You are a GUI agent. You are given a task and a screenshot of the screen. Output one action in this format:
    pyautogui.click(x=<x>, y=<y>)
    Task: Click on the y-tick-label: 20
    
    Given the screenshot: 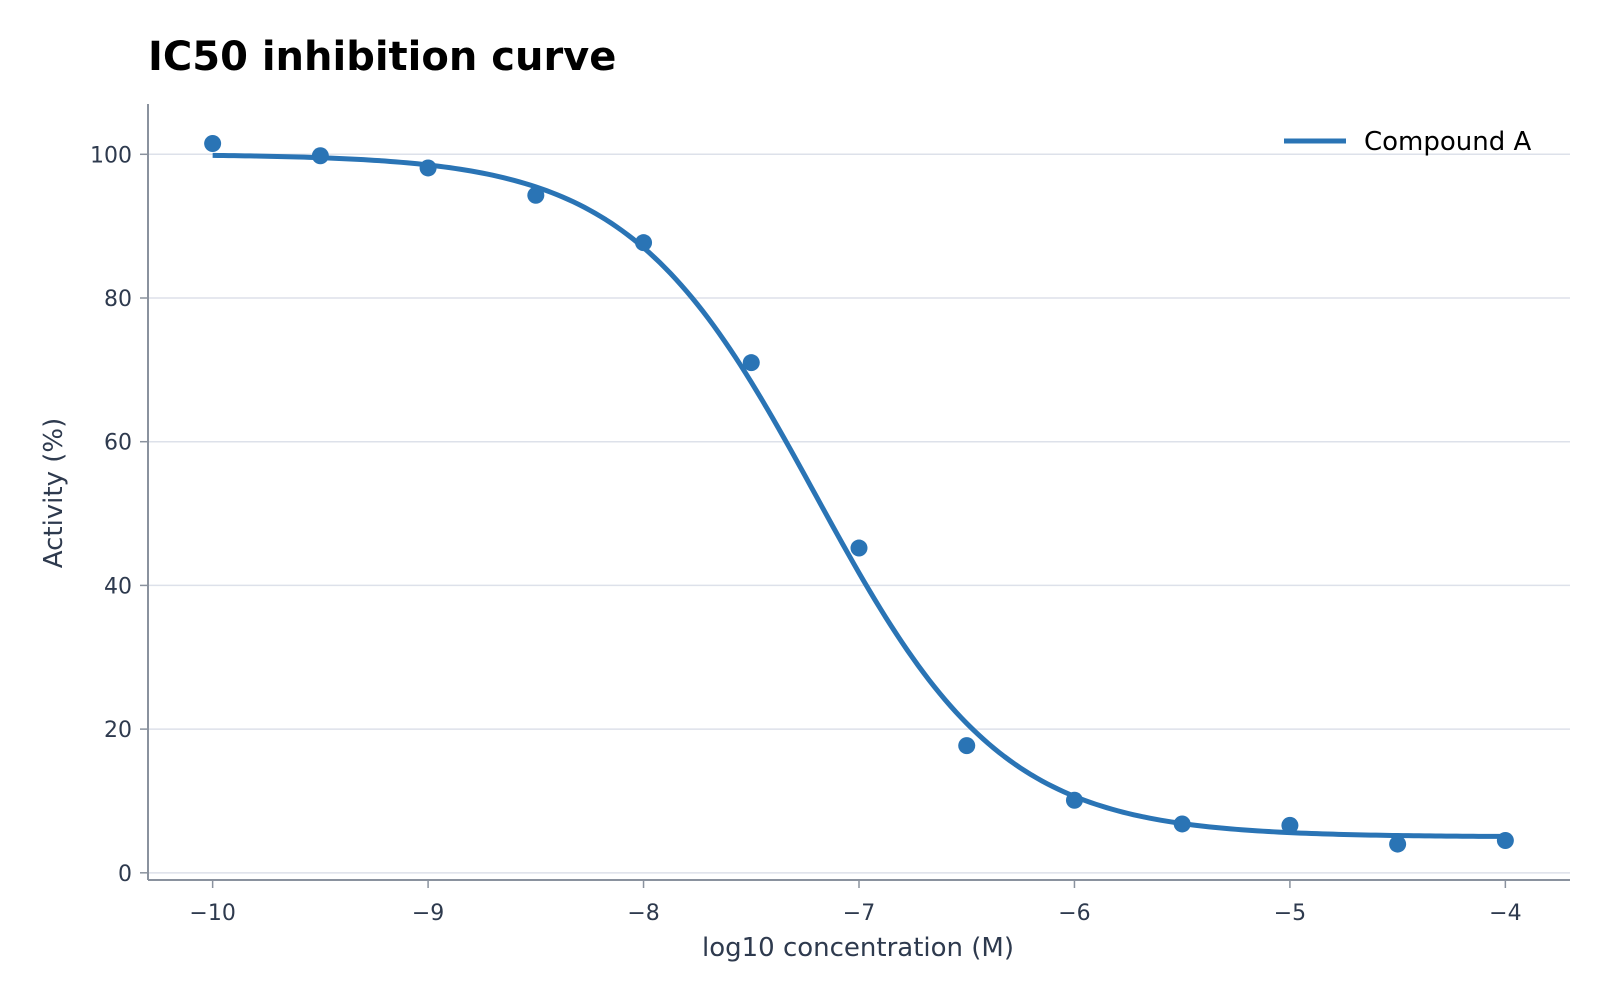 What is the action you would take?
    pyautogui.click(x=118, y=730)
    